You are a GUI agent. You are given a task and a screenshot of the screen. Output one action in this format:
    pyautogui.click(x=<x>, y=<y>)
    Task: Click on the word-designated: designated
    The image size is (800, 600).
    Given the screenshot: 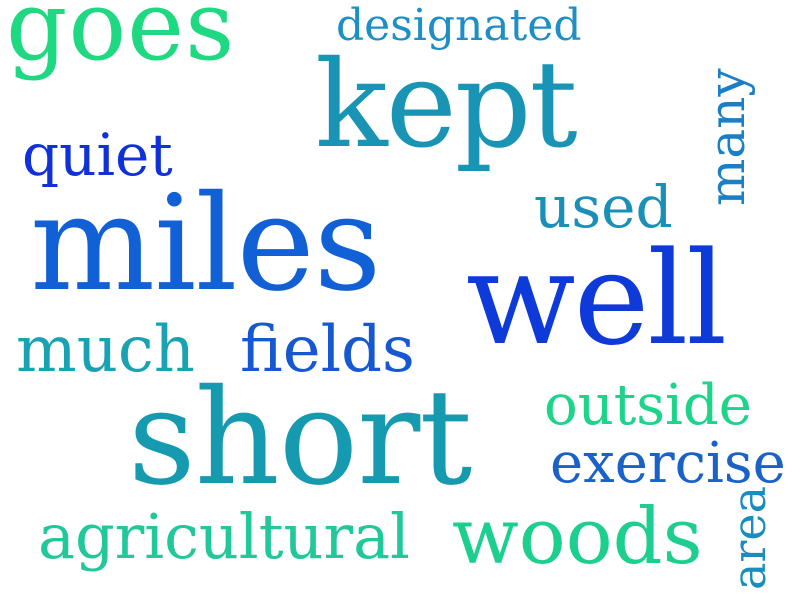 What is the action you would take?
    pyautogui.click(x=459, y=25)
    